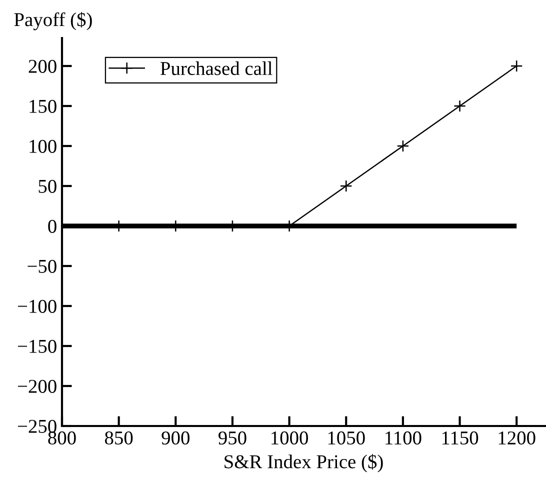 This screenshot has width=546, height=484. What do you see at coordinates (517, 438) in the screenshot?
I see `x-tick-label: 1200` at bounding box center [517, 438].